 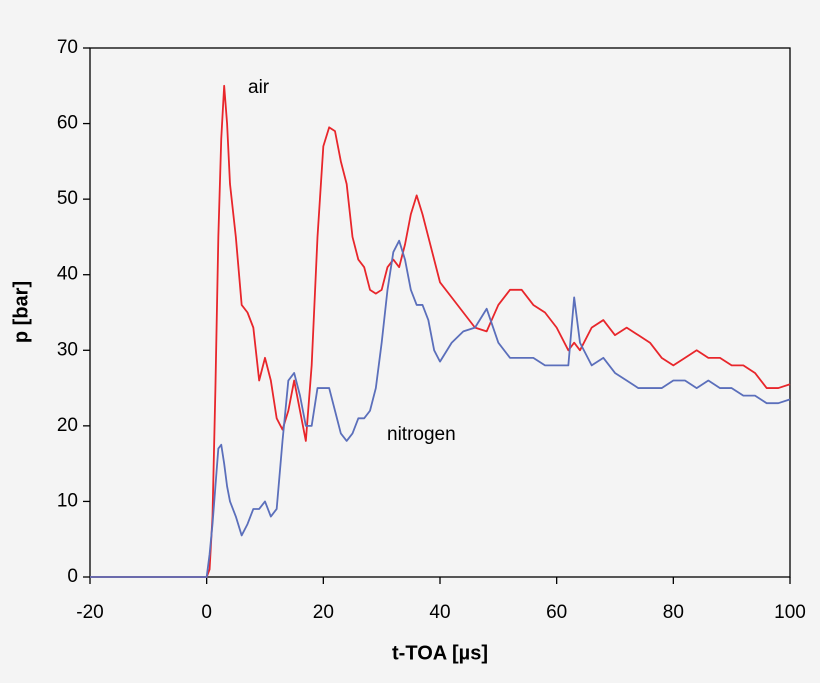 I want to click on y-tick-label: 70, so click(x=67, y=47).